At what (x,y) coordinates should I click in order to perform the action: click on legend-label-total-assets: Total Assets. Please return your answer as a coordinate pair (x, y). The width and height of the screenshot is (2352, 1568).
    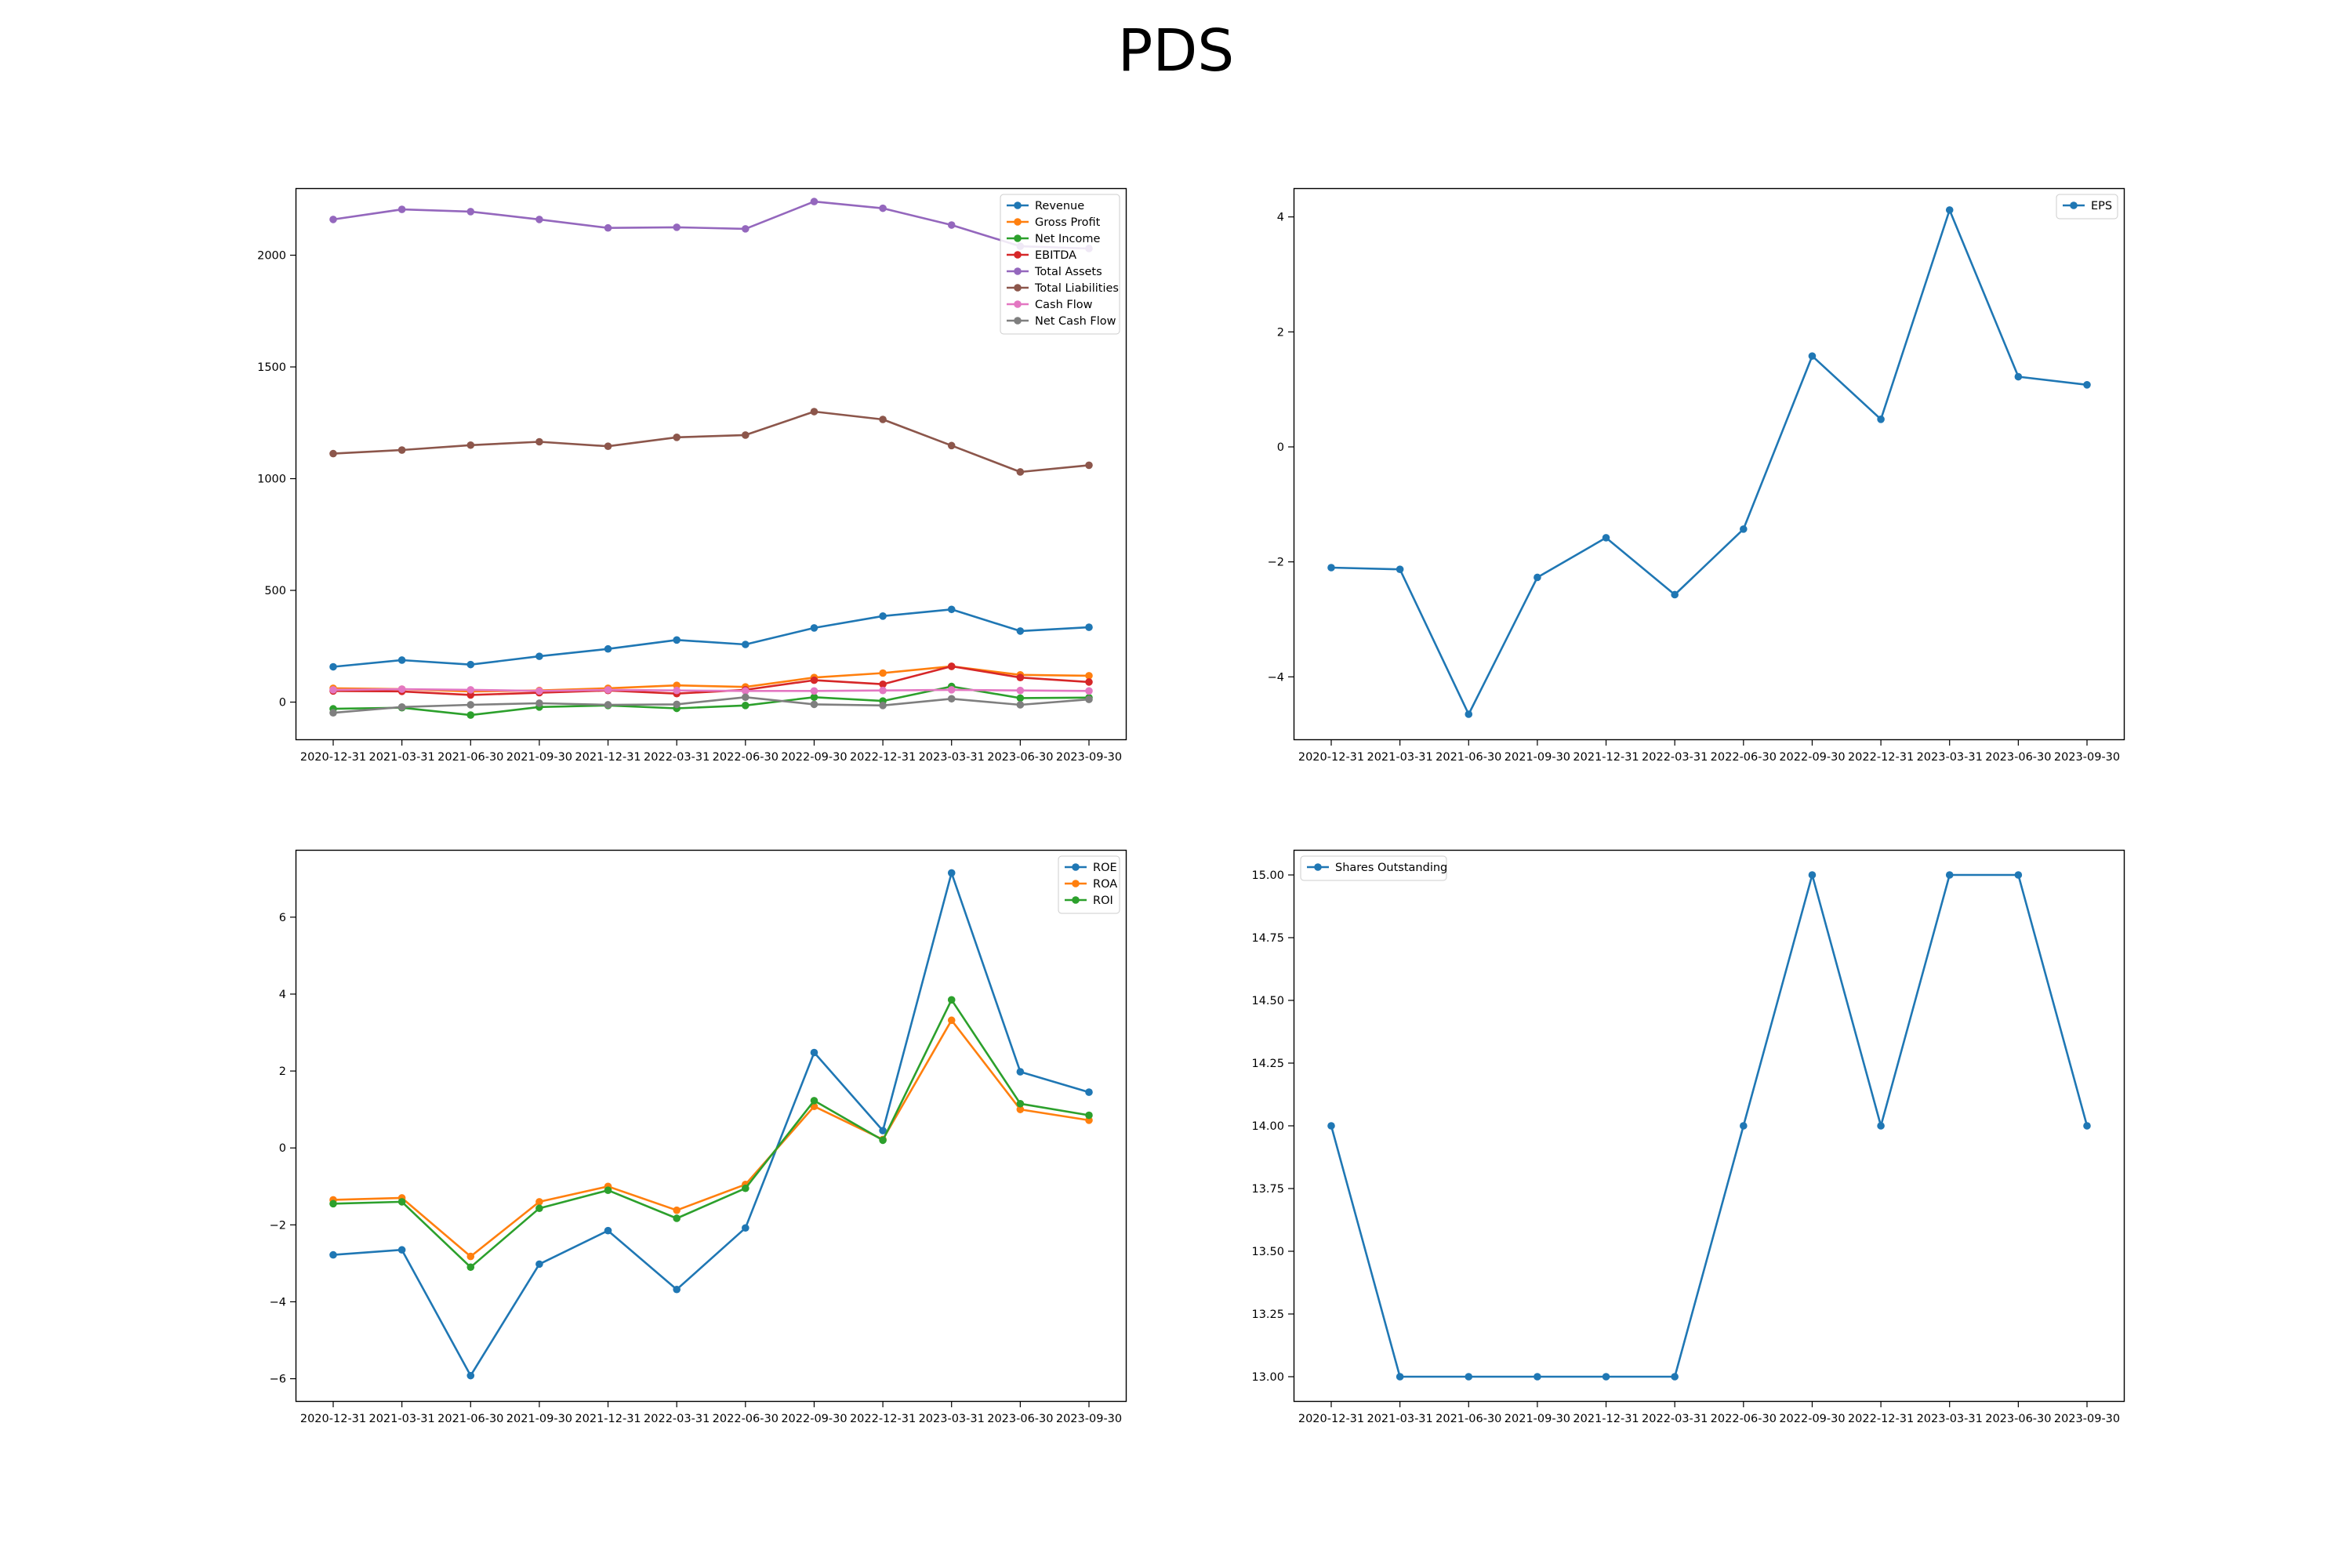
    Looking at the image, I should click on (1068, 272).